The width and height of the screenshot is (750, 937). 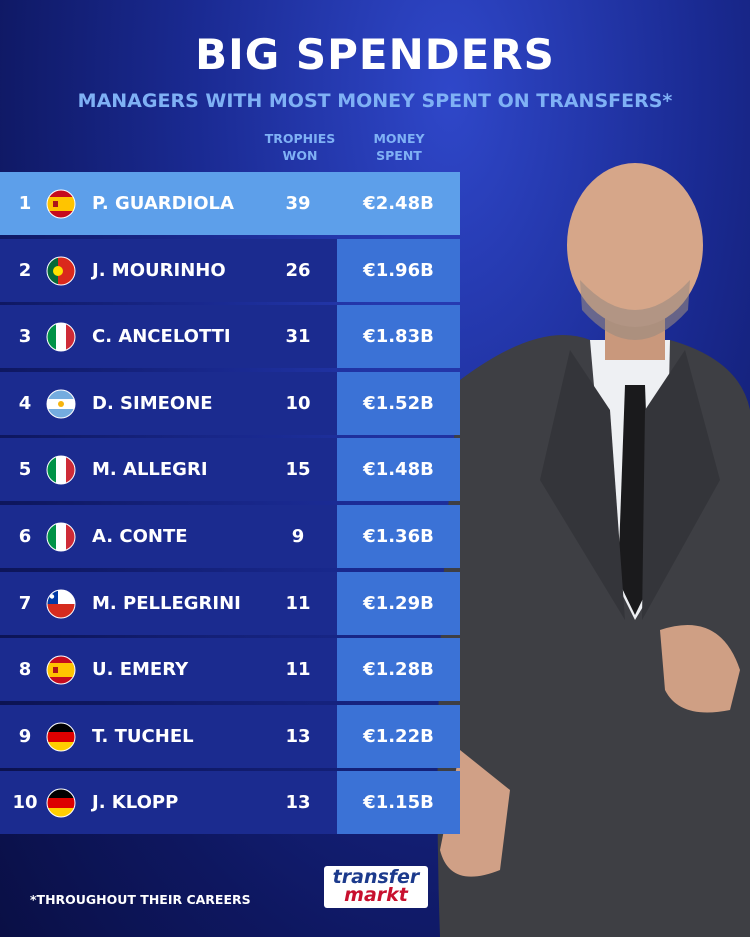 I want to click on manager-name: A. CONTE, so click(x=140, y=536).